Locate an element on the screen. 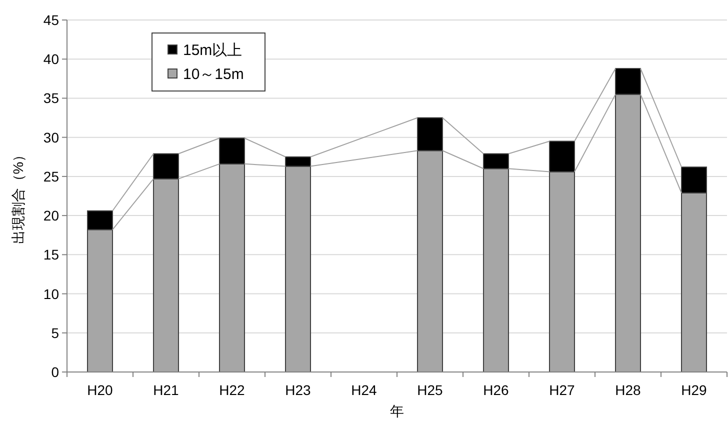 This screenshot has width=728, height=421. x-tick-label: H22 is located at coordinates (232, 390).